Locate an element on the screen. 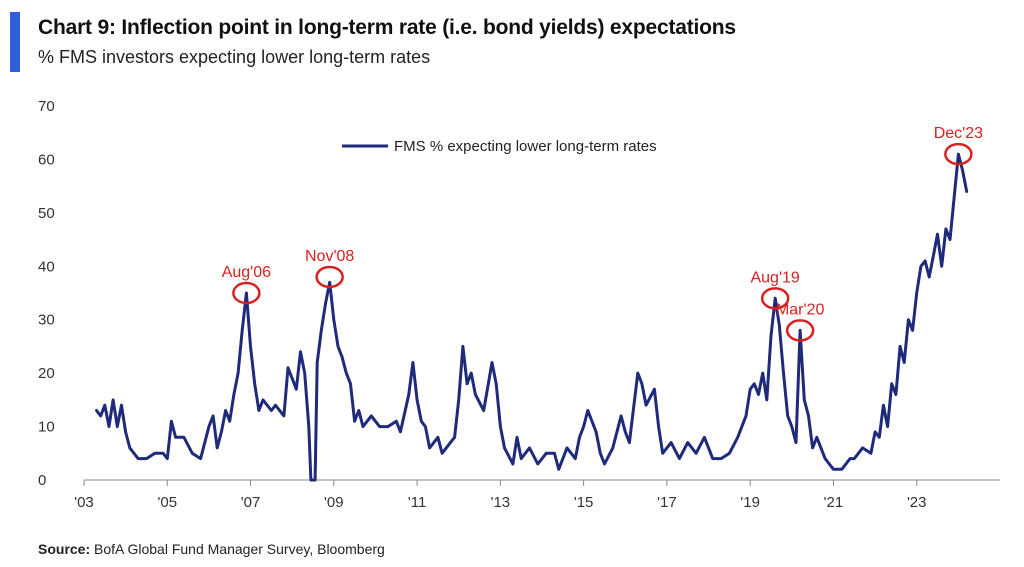  x-tick-label: '03 is located at coordinates (84, 502).